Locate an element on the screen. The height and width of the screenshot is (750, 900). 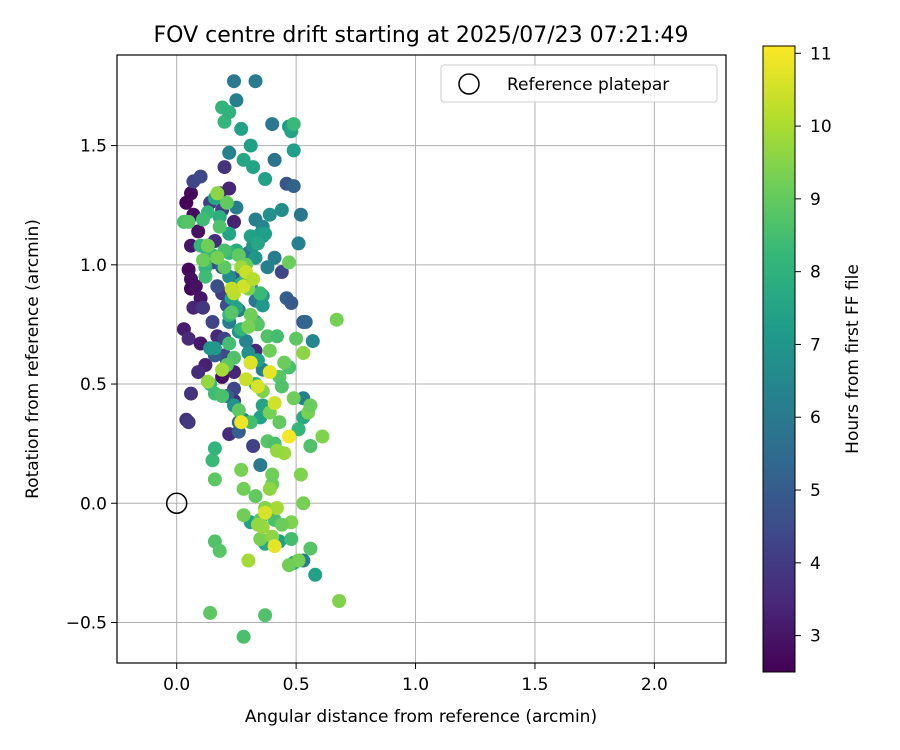
legend-box is located at coordinates (579, 83).